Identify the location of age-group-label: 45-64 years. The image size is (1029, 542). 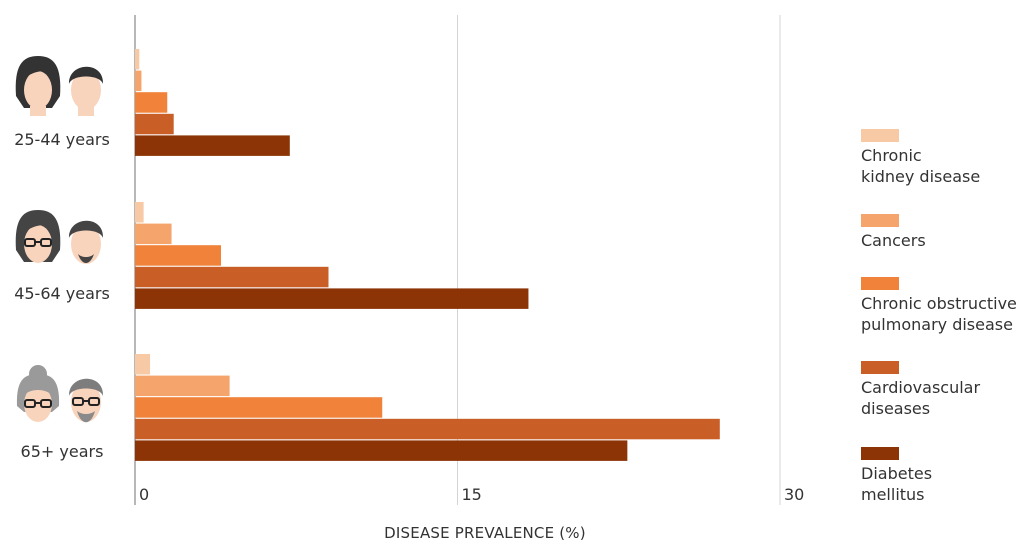
(62, 293).